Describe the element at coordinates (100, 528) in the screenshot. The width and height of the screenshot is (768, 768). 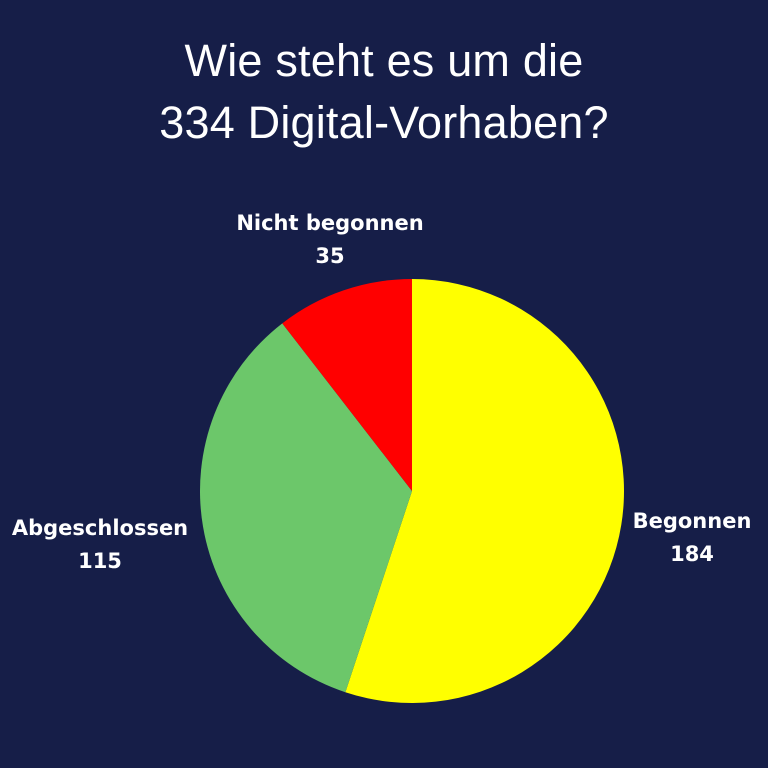
I see `slice-label-abgeschlossen-name: Abgeschlossen` at that location.